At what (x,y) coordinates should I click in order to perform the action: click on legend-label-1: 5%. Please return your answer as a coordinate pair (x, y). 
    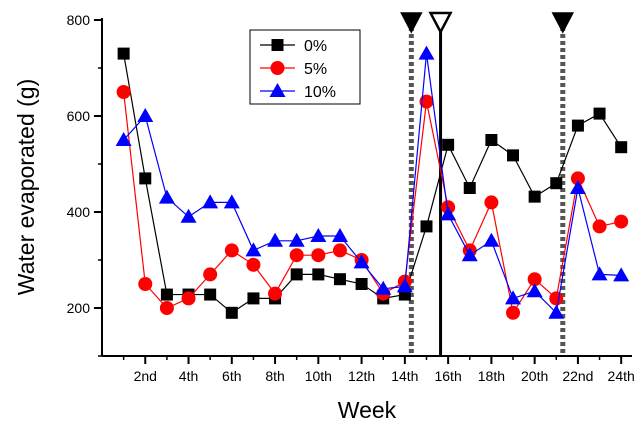
    Looking at the image, I should click on (315, 69).